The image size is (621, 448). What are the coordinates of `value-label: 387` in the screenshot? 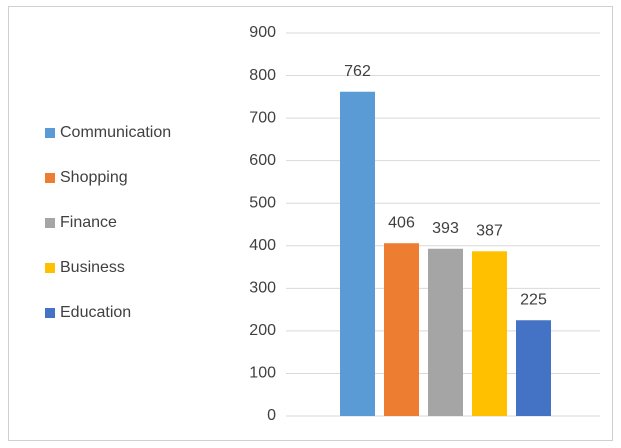 It's located at (489, 231).